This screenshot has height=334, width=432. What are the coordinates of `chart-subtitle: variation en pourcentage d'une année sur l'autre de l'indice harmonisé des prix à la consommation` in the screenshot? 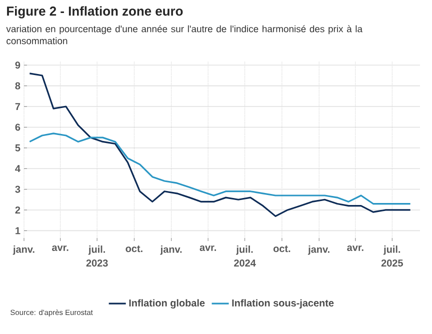 It's located at (184, 34).